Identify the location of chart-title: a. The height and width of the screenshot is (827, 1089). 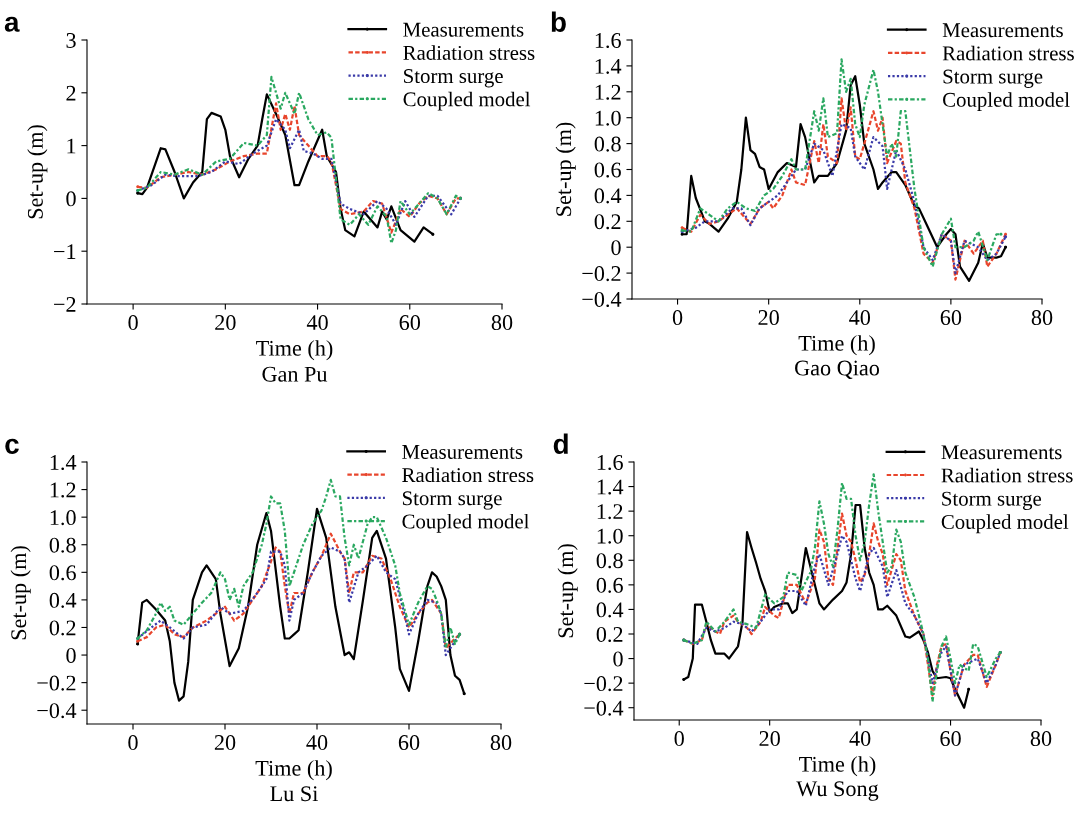
(12, 24).